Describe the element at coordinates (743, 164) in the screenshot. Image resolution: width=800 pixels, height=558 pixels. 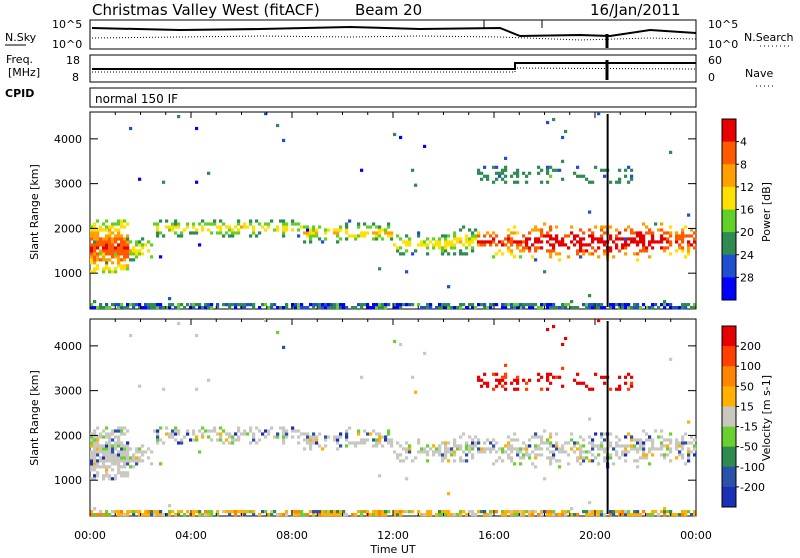
I see `power-colorbar-tick-1: 8` at that location.